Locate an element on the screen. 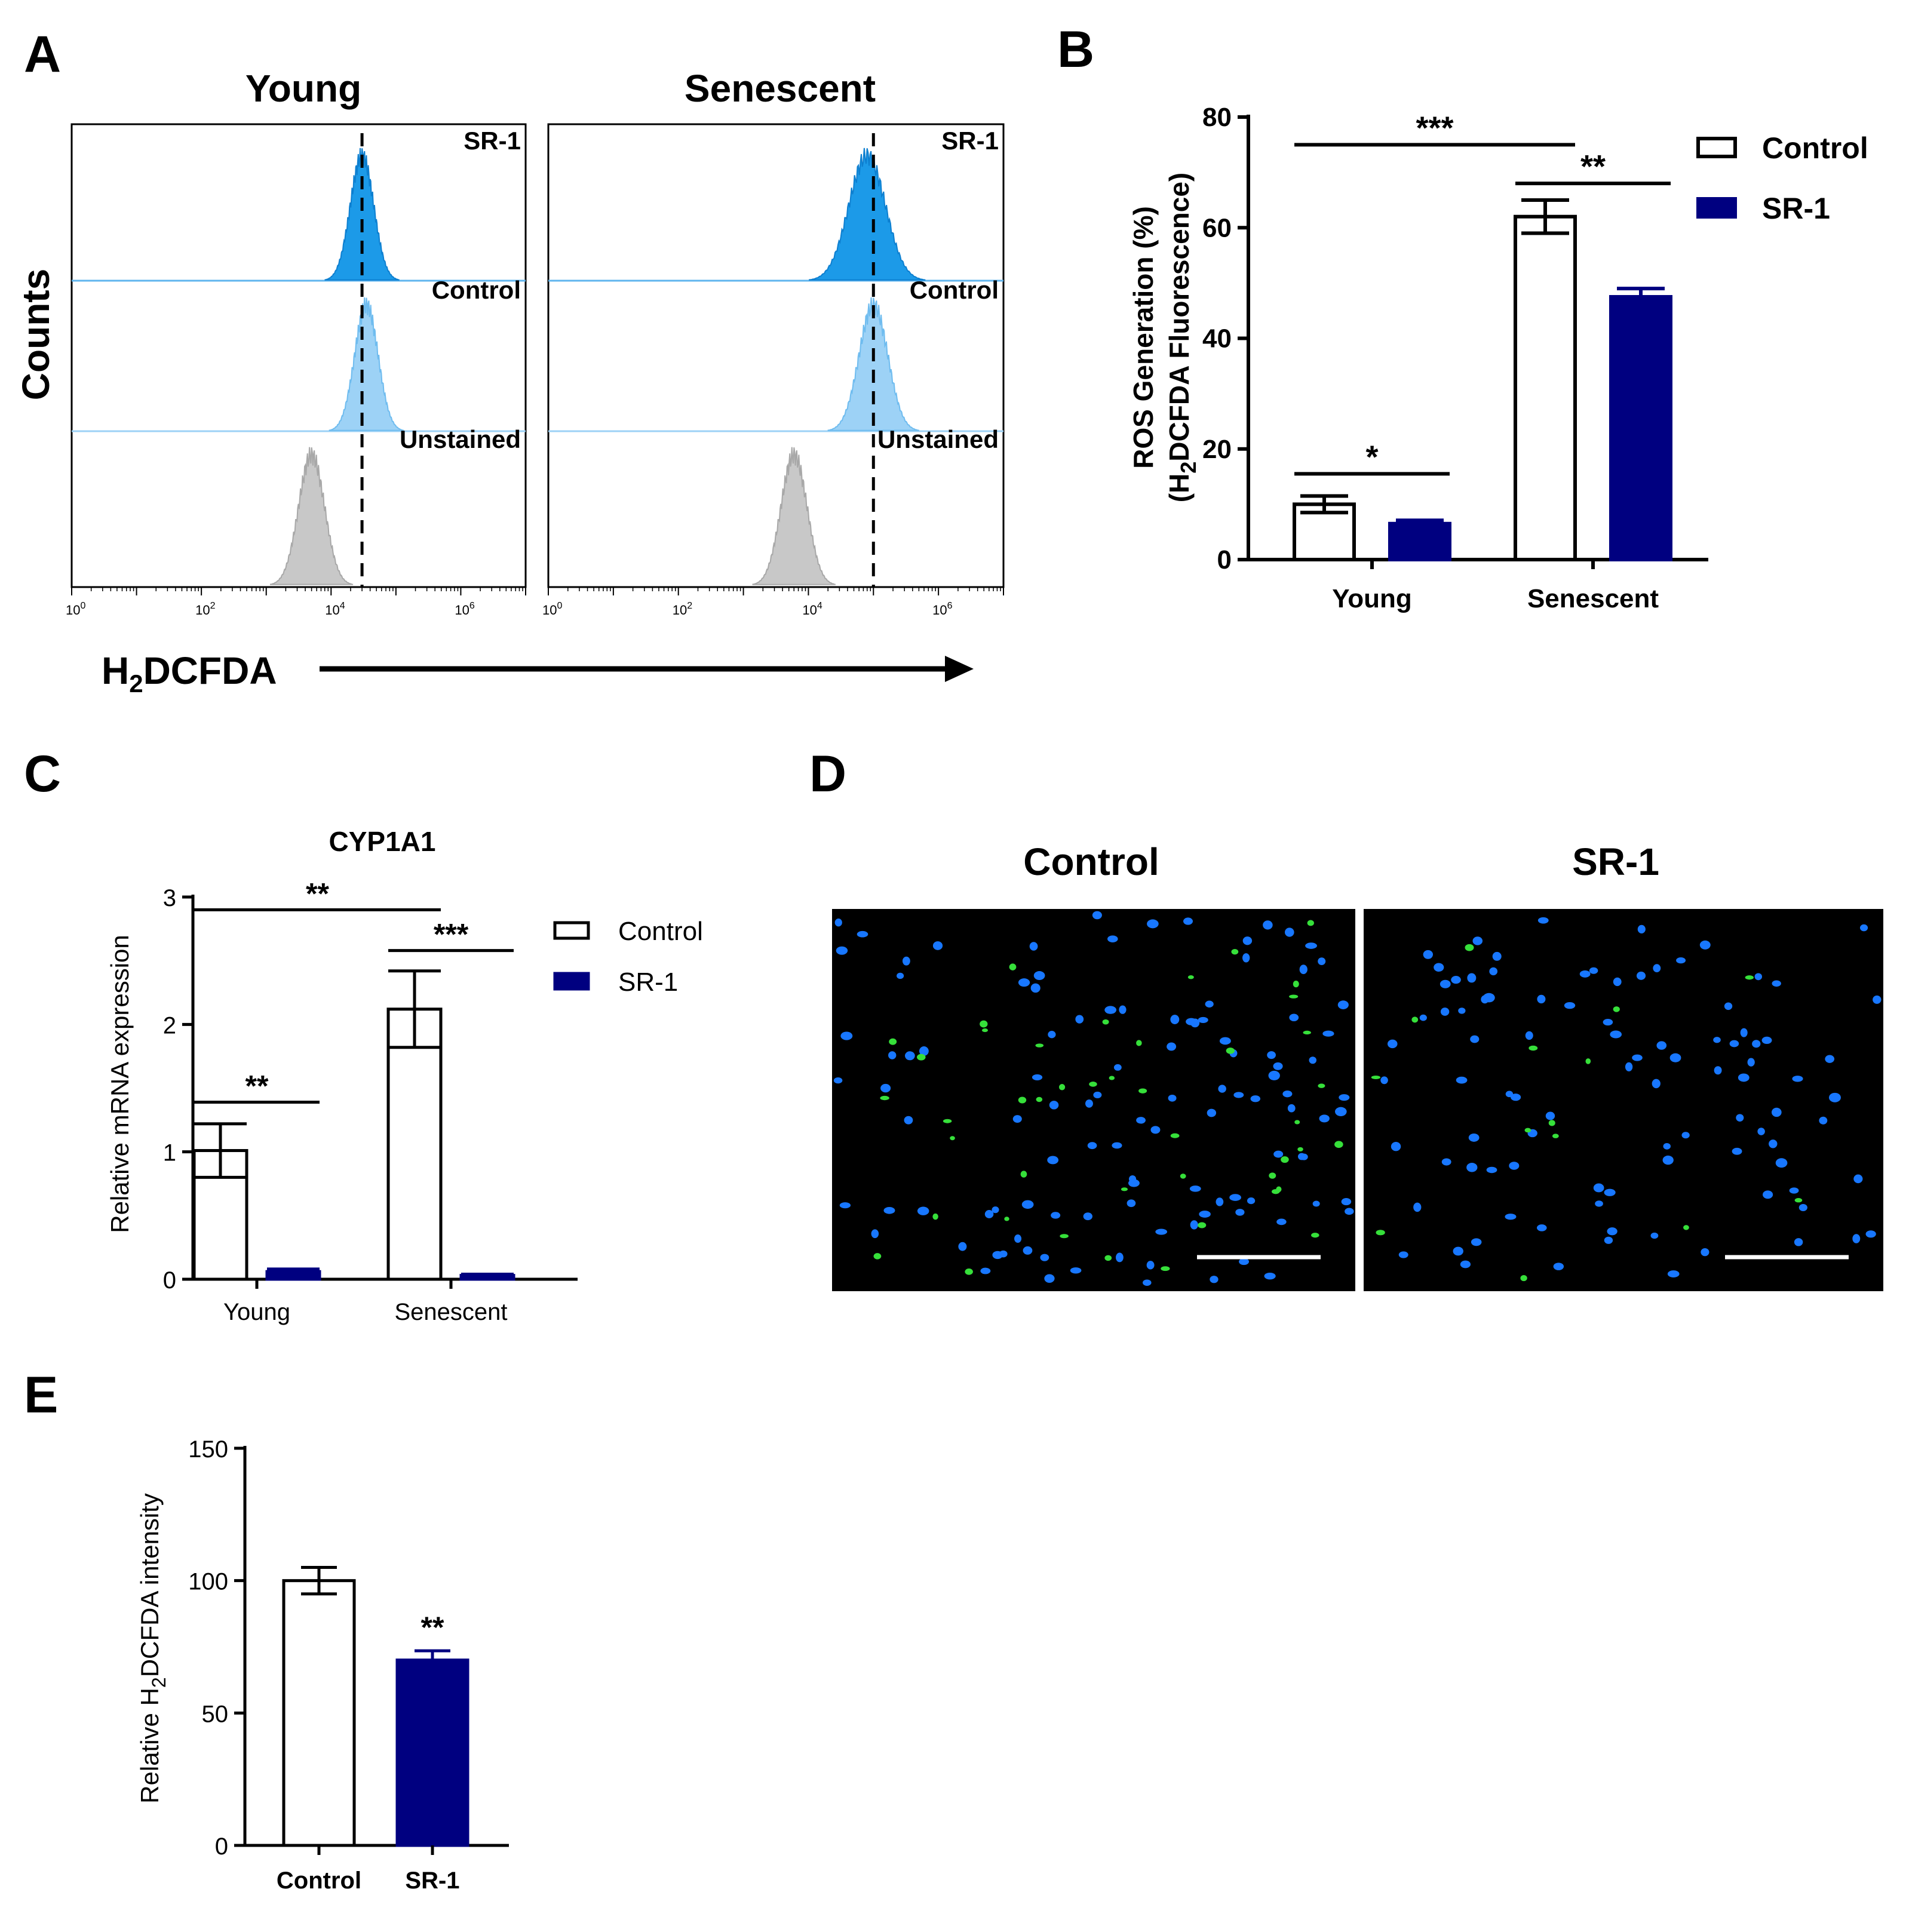 The height and width of the screenshot is (1932, 1906). x-tick-label: Senescent is located at coordinates (1593, 598).